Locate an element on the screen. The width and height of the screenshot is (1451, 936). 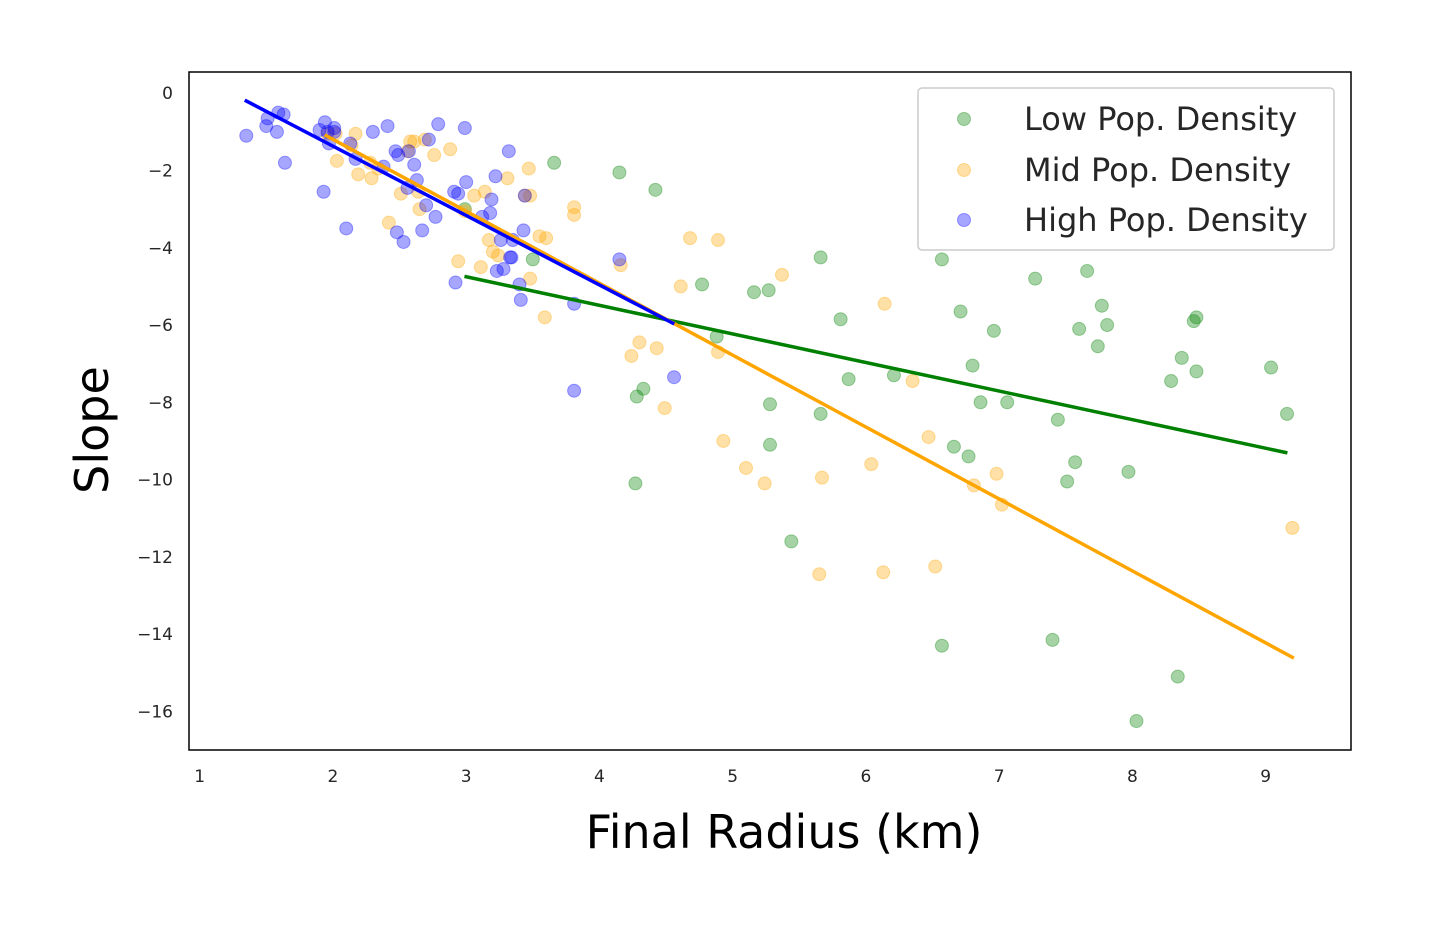
y-tick-label: −16 is located at coordinates (155, 712).